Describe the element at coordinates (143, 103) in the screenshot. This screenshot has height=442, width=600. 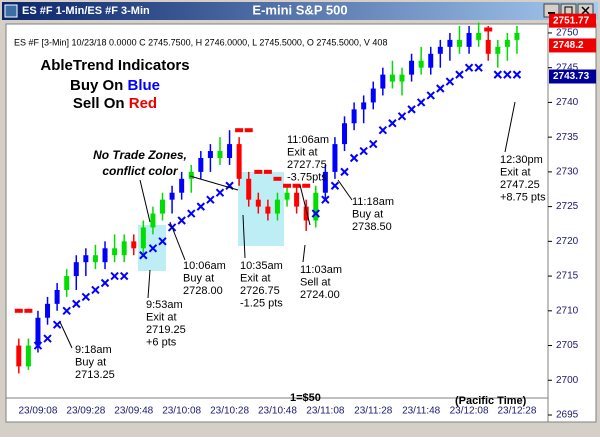
I see `legend-sell-color: Red` at that location.